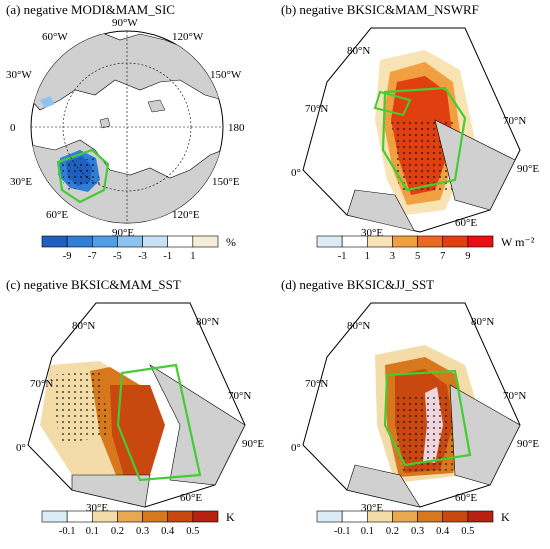 The image size is (550, 549). Describe the element at coordinates (127, 127) in the screenshot. I see `land-mask` at that location.